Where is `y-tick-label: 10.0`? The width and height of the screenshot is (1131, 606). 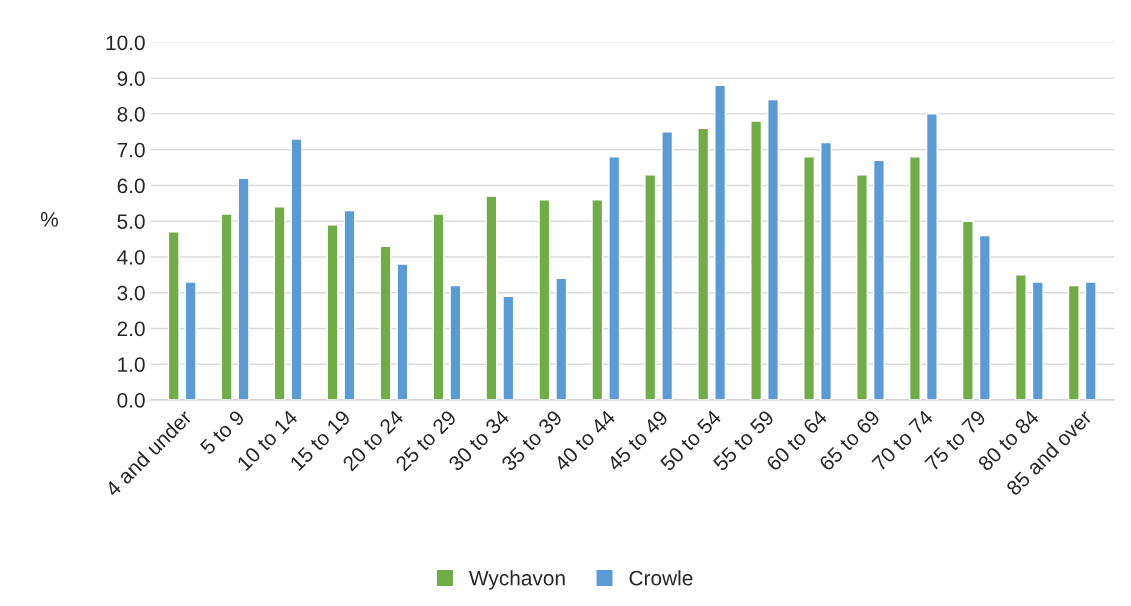 y-tick-label: 10.0 is located at coordinates (125, 43).